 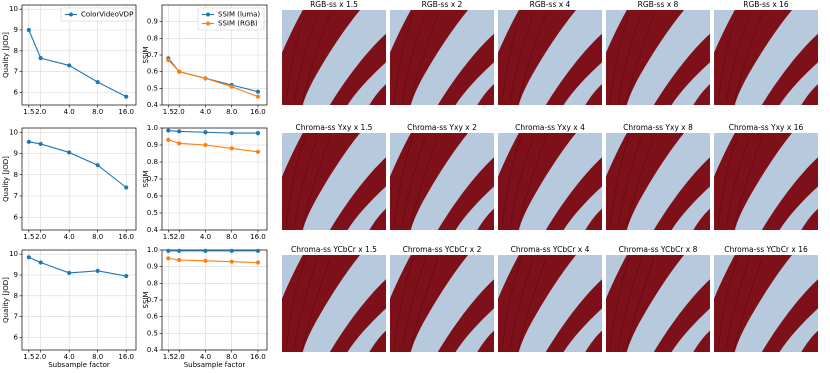 I want to click on legend-label: SSIM (luma), so click(x=239, y=15).